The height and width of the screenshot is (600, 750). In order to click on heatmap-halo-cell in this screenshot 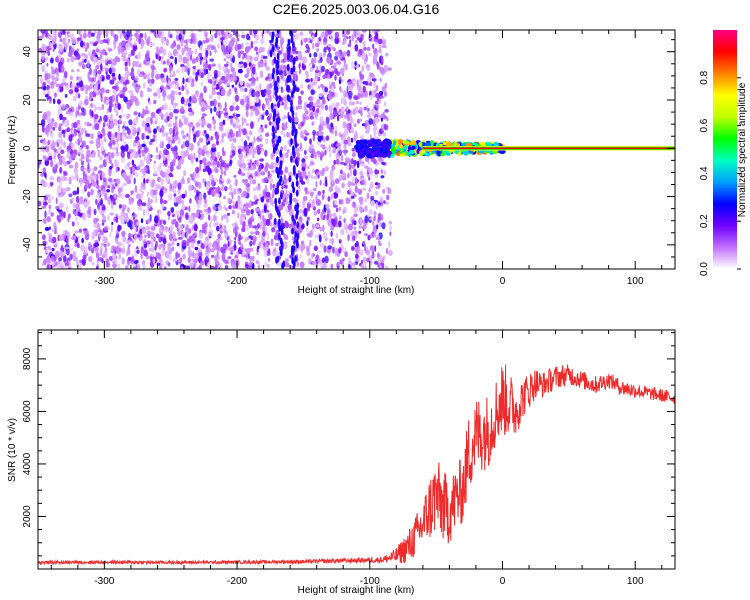, I will do `click(384, 150)`.